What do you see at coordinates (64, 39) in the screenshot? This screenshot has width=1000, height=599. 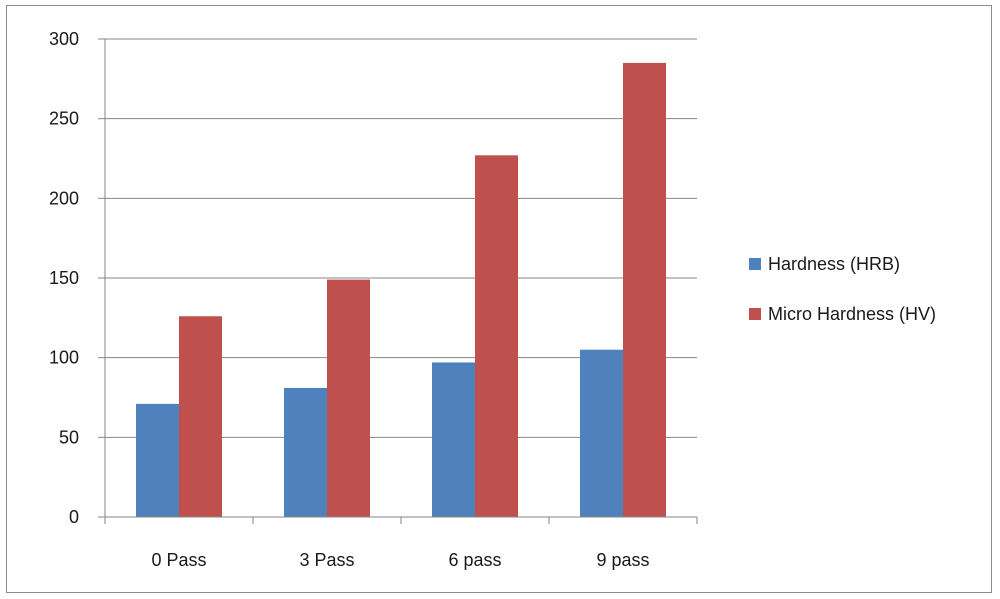 I see `y-tick-label: 300` at bounding box center [64, 39].